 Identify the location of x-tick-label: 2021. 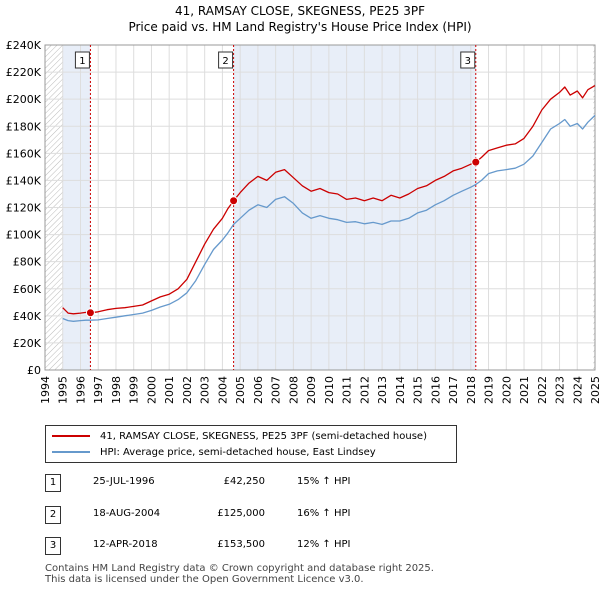
(524, 390).